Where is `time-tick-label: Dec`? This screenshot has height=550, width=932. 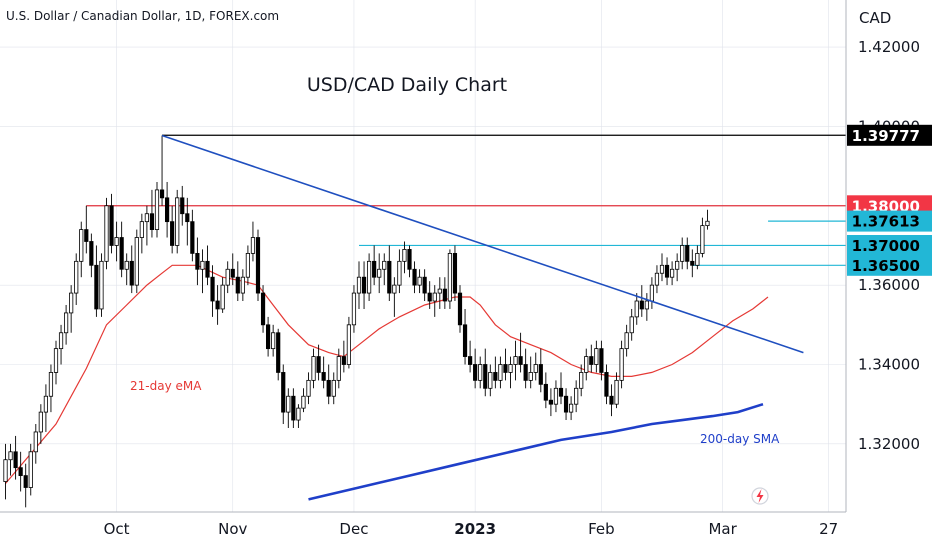
time-tick-label: Dec is located at coordinates (353, 529).